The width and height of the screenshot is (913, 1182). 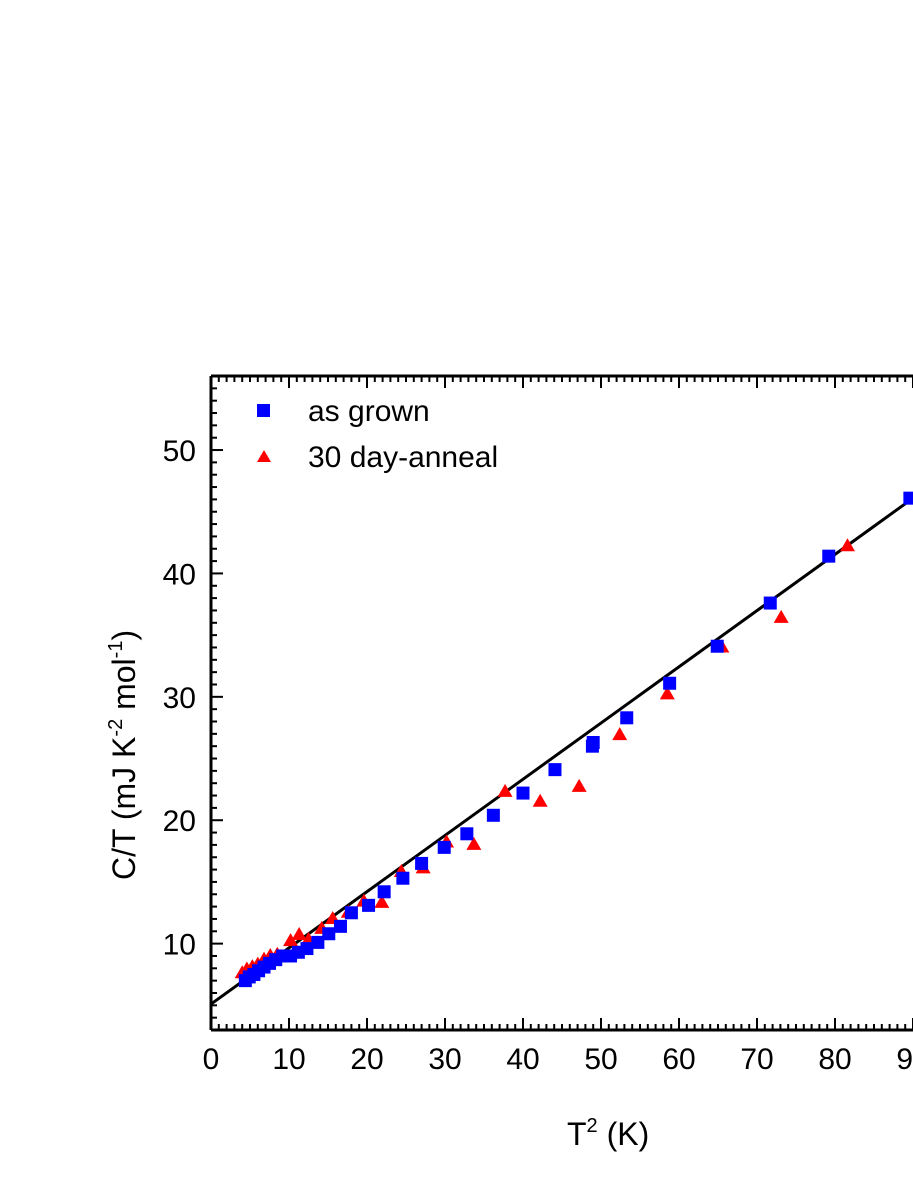 I want to click on x-axis-title: T2 (K), so click(x=608, y=1133).